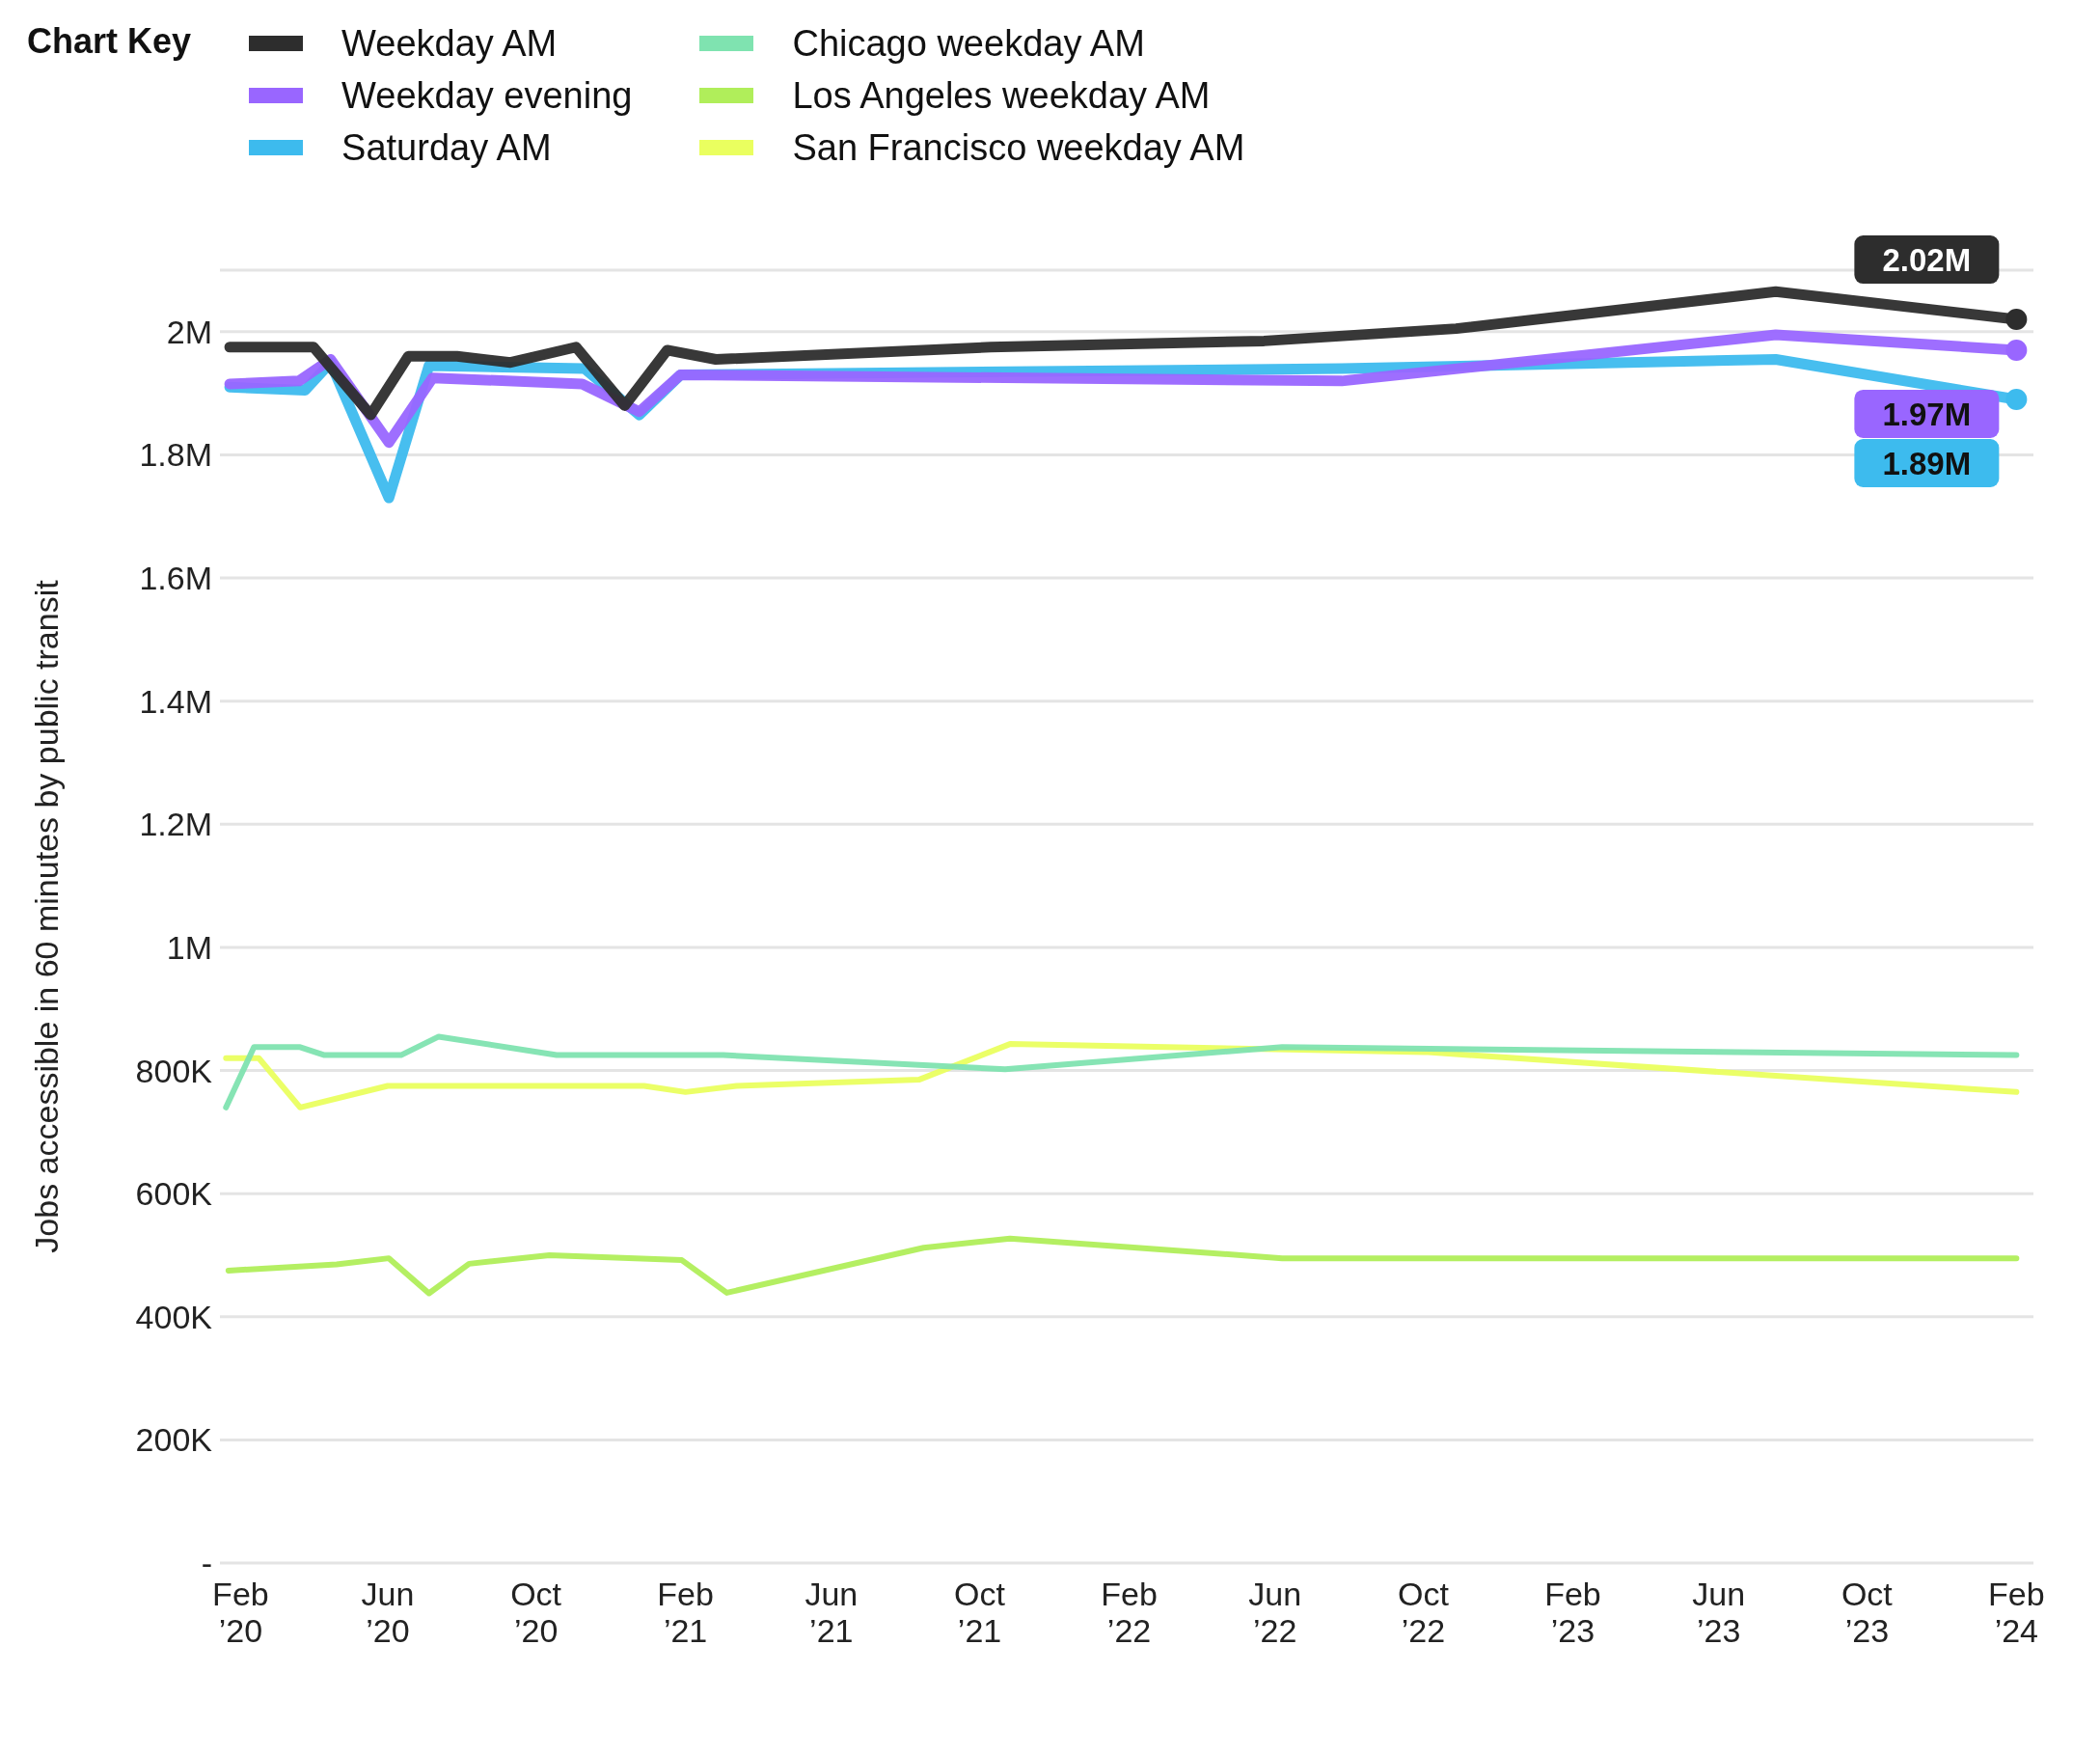  What do you see at coordinates (109, 41) in the screenshot?
I see `legend-title: Chart Key` at bounding box center [109, 41].